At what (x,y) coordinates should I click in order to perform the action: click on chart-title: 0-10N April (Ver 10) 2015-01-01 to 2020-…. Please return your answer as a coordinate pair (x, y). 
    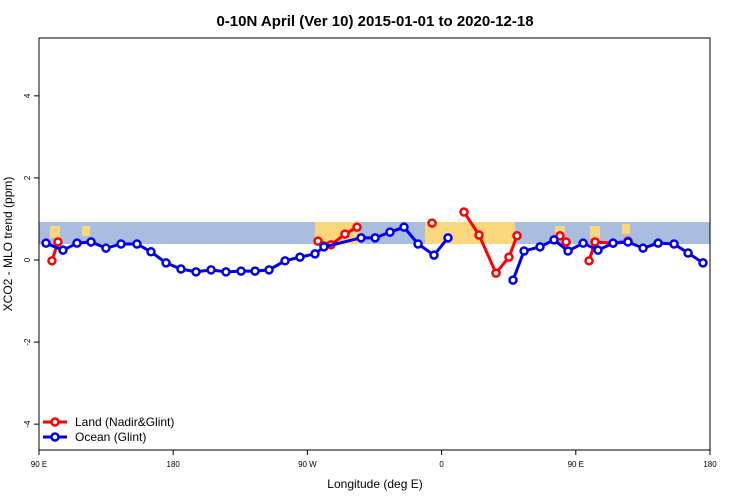
    Looking at the image, I should click on (374, 21).